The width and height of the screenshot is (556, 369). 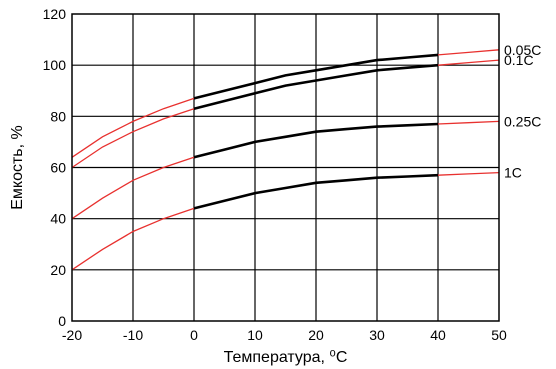 I want to click on x-tick-label: 10, so click(x=255, y=335).